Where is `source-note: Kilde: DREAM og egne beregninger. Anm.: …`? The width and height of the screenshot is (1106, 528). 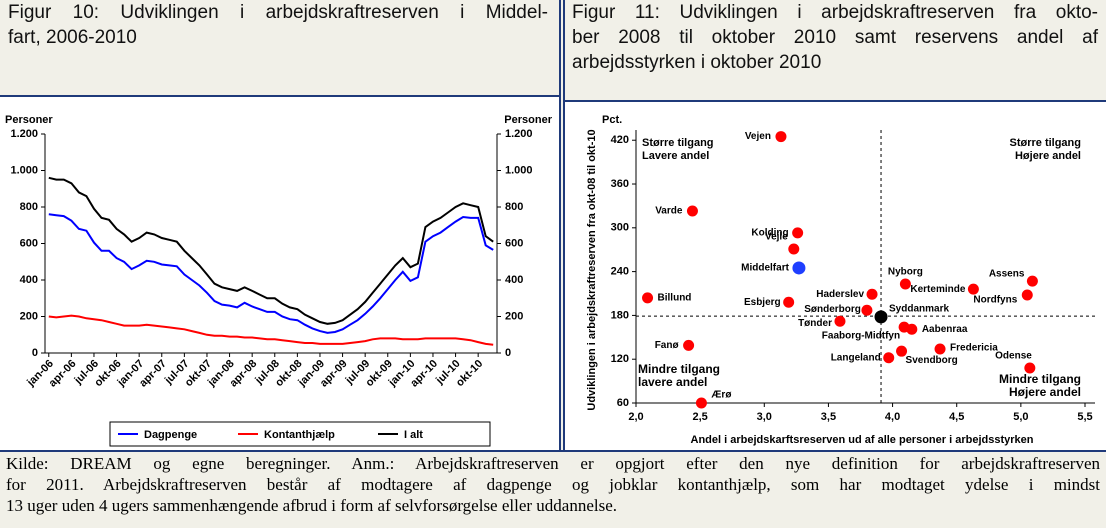 source-note: Kilde: DREAM og egne beregninger. Anm.: … is located at coordinates (553, 484).